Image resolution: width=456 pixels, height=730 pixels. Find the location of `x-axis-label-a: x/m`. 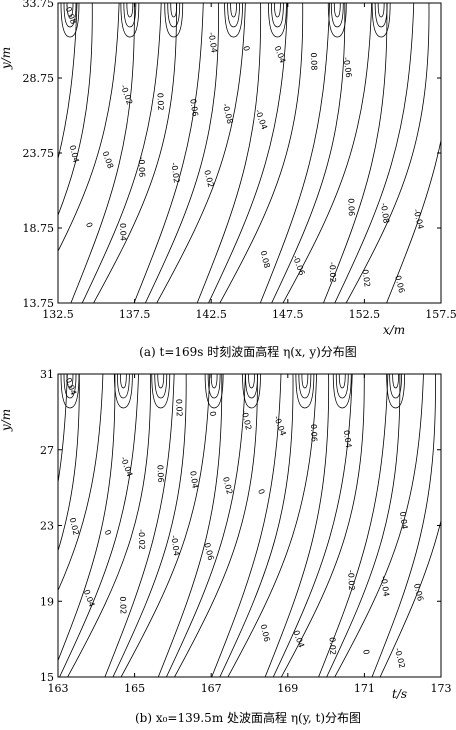

x-axis-label-a: x/m is located at coordinates (394, 330).